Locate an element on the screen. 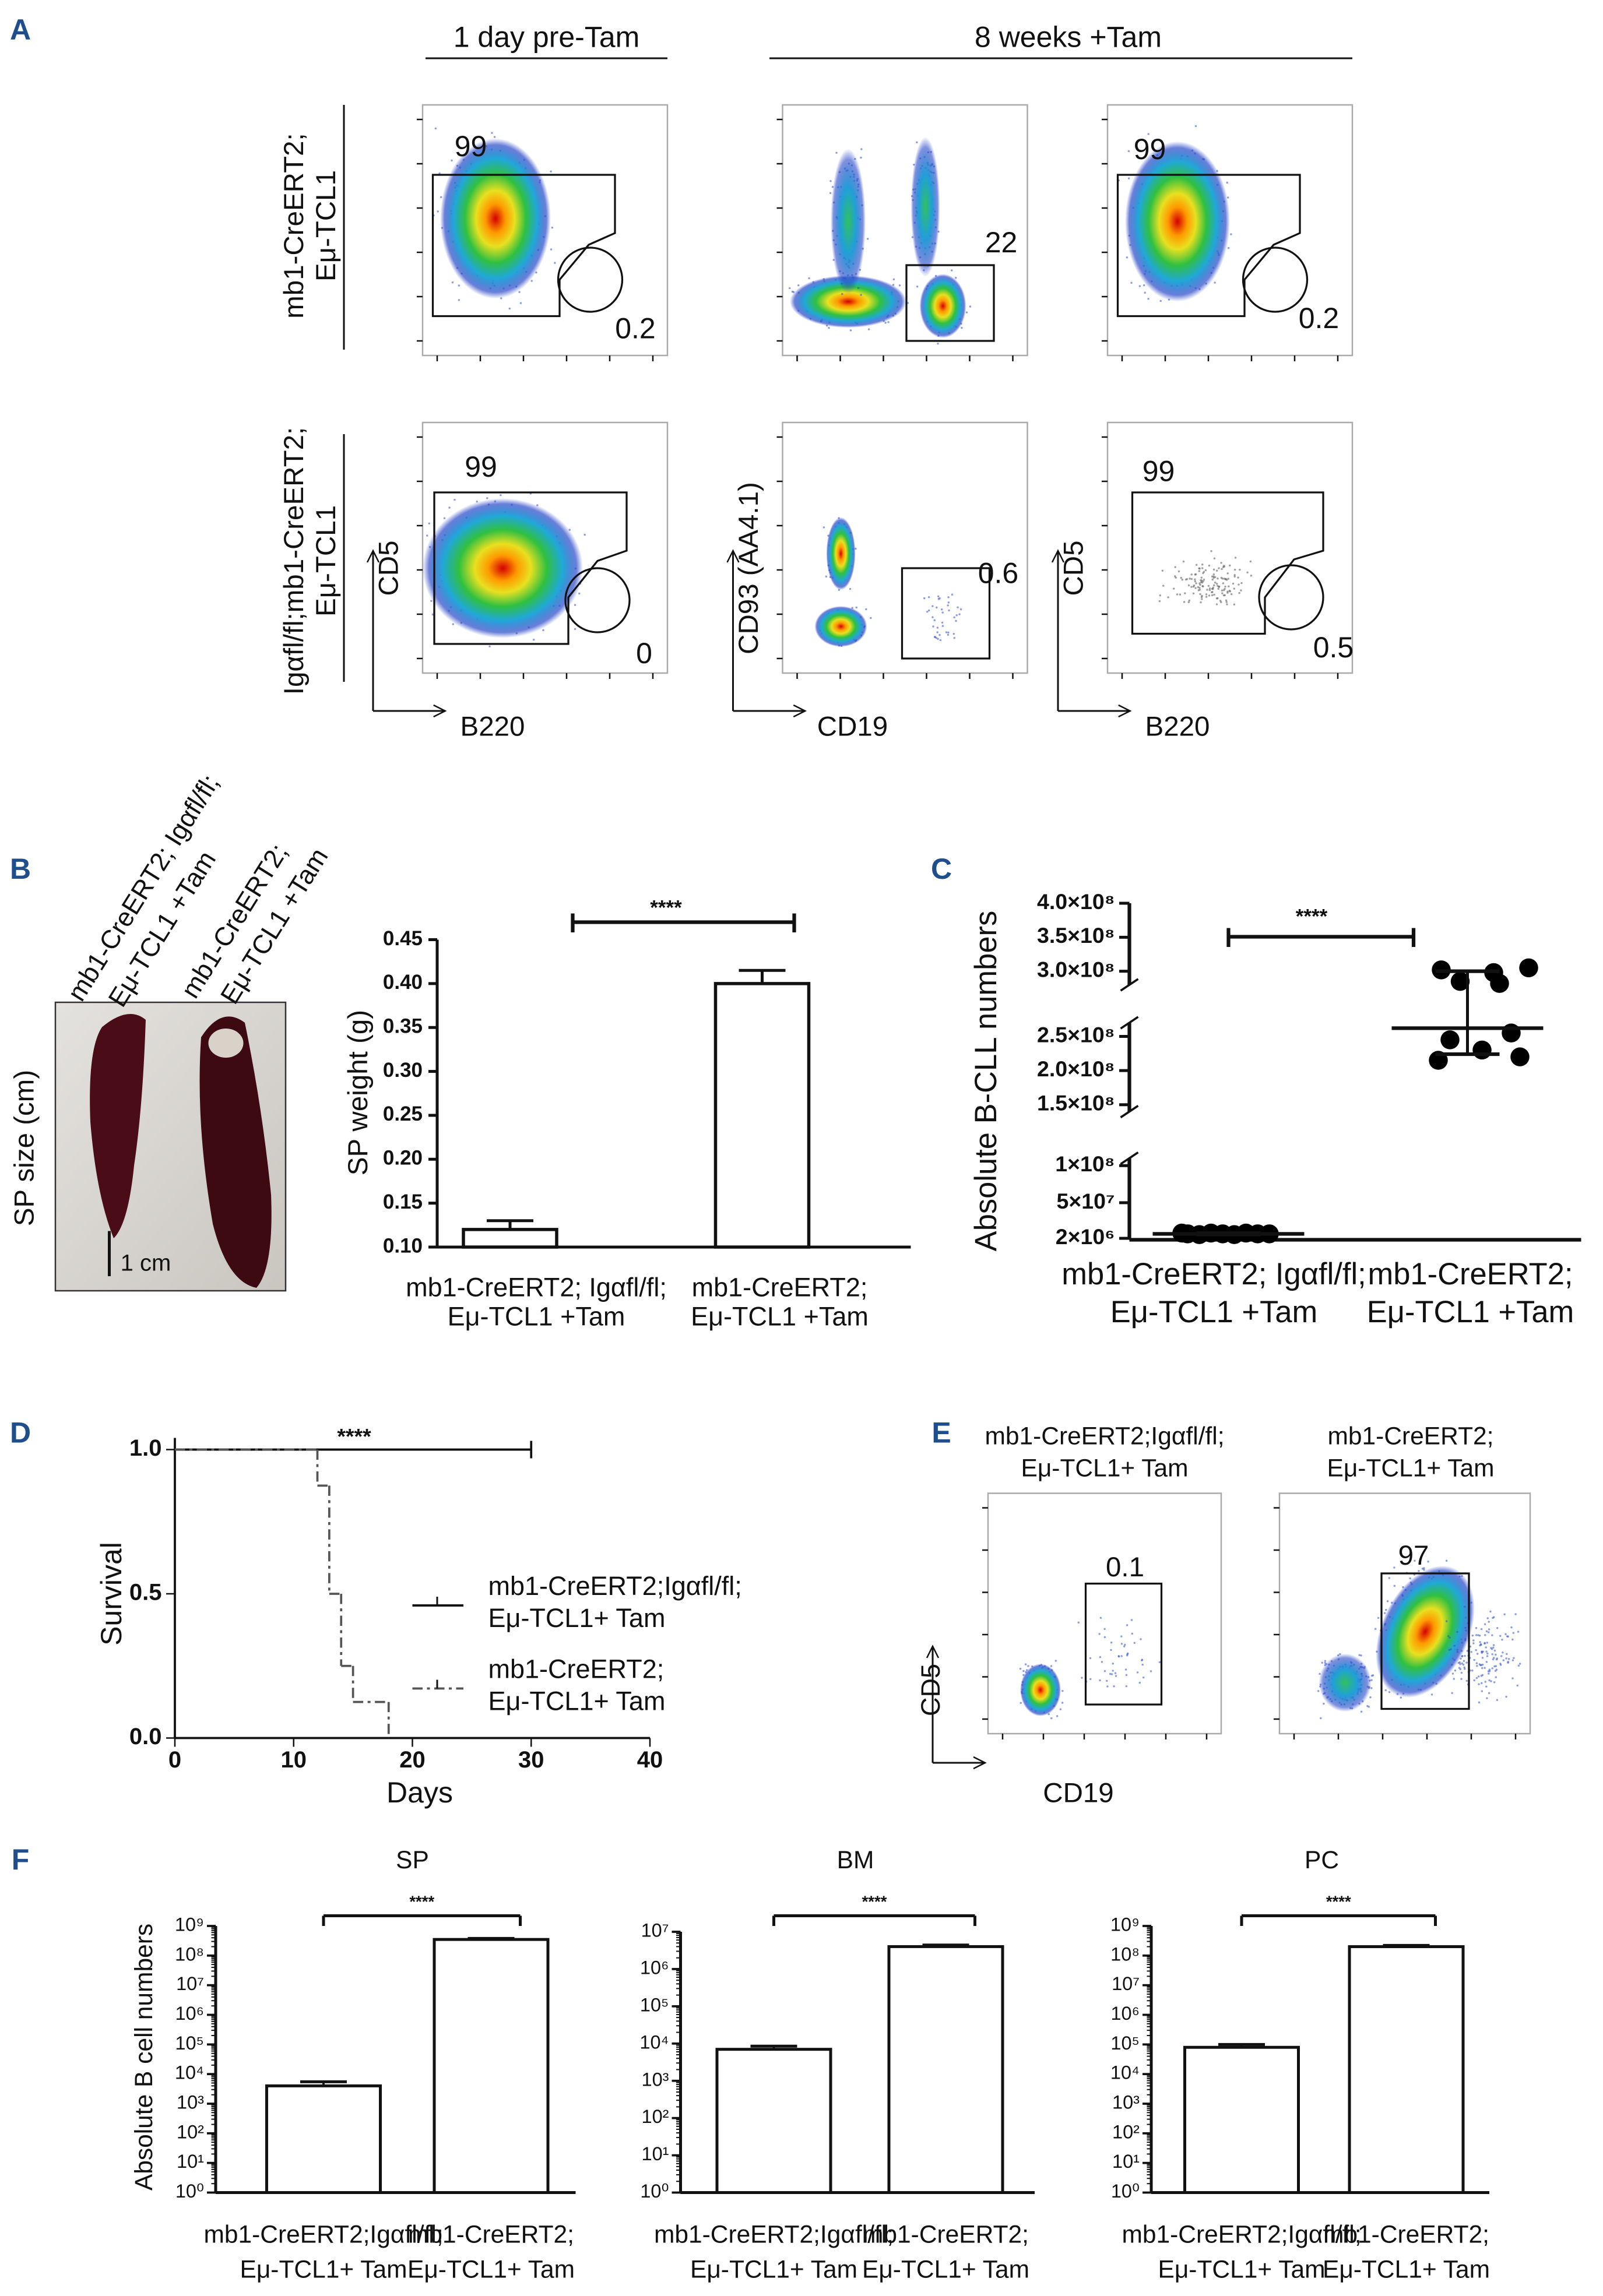 The image size is (1603, 2296). y-tick-label: 0.30 is located at coordinates (403, 1070).